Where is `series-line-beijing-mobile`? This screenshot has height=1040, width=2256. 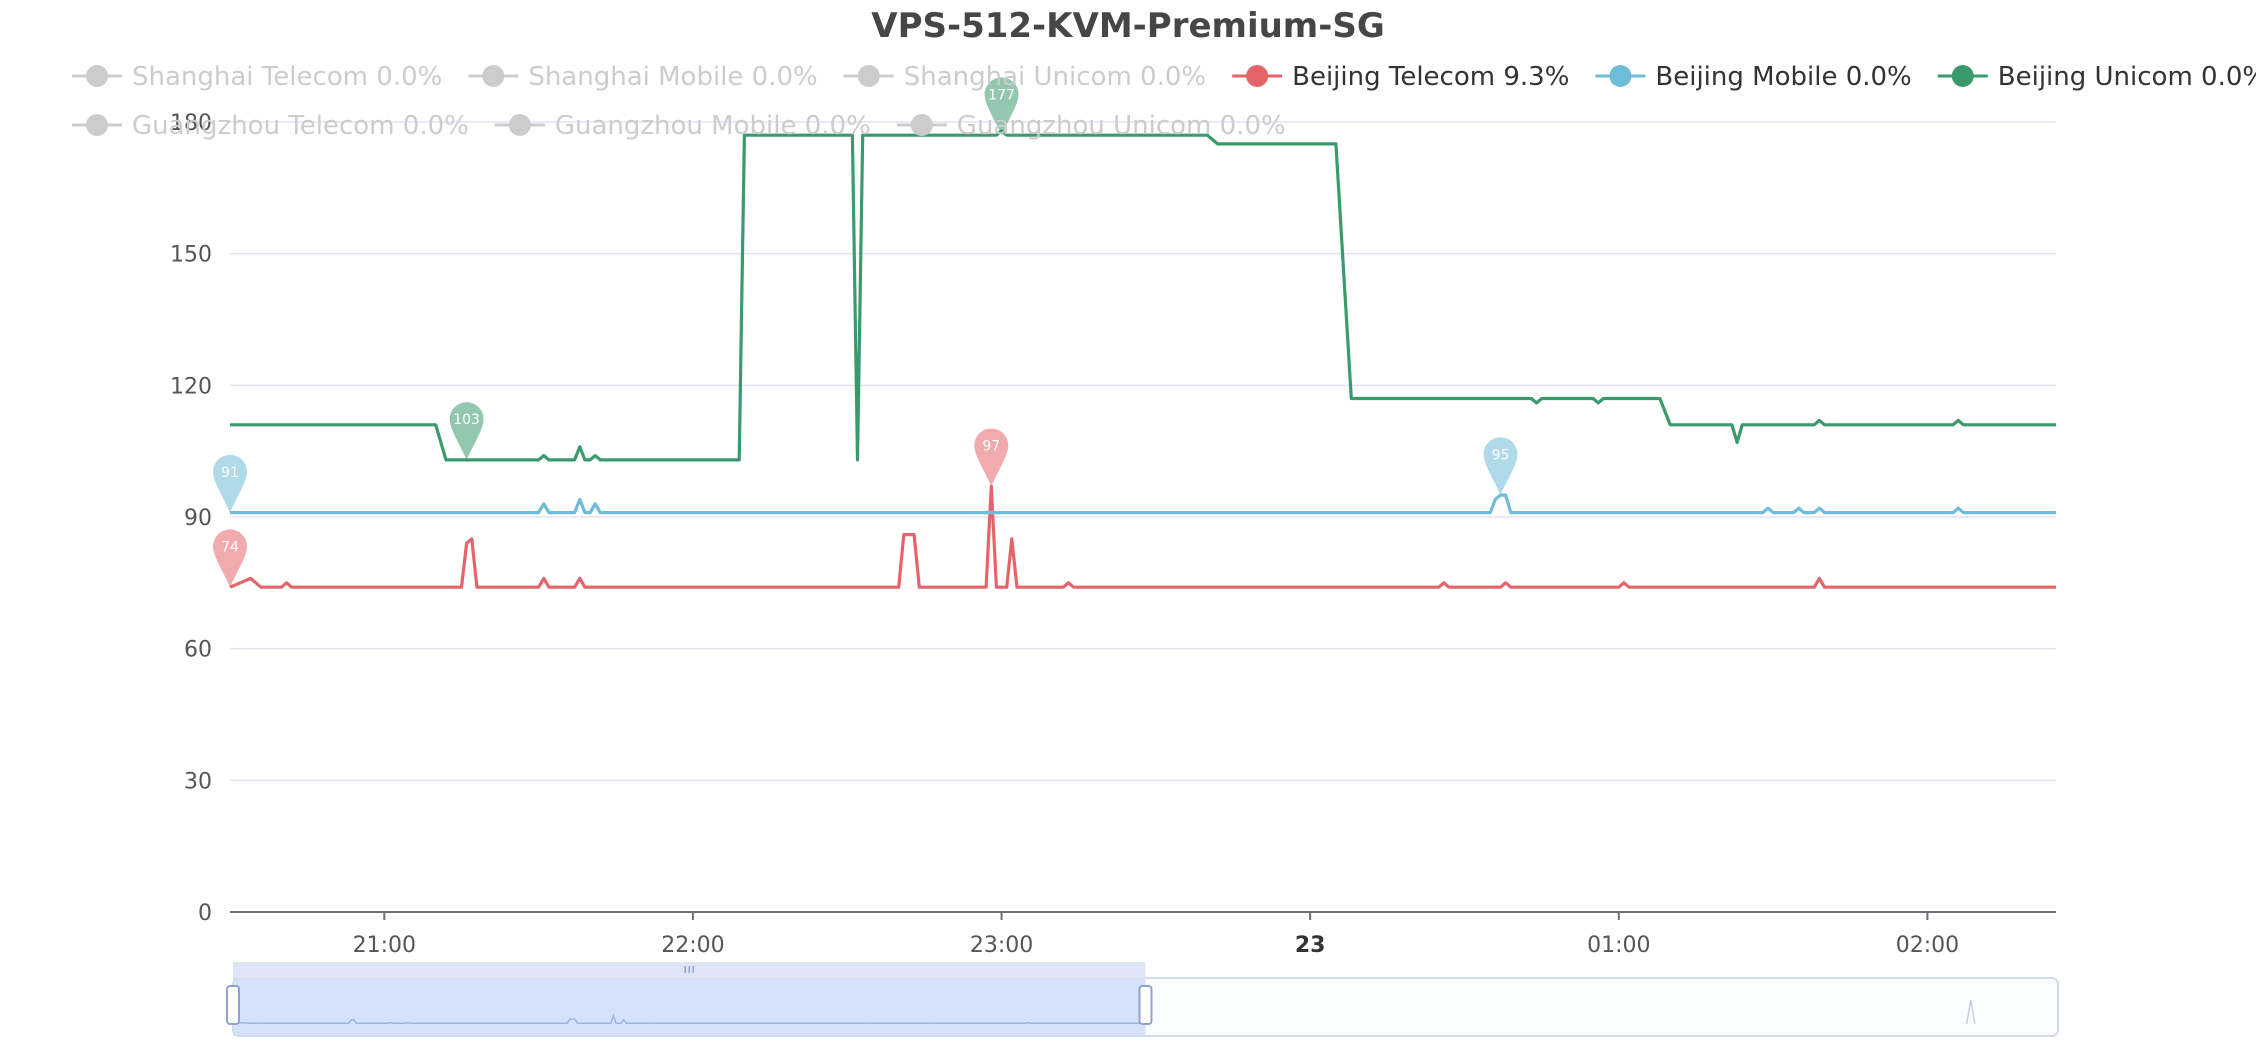 series-line-beijing-mobile is located at coordinates (1143, 504).